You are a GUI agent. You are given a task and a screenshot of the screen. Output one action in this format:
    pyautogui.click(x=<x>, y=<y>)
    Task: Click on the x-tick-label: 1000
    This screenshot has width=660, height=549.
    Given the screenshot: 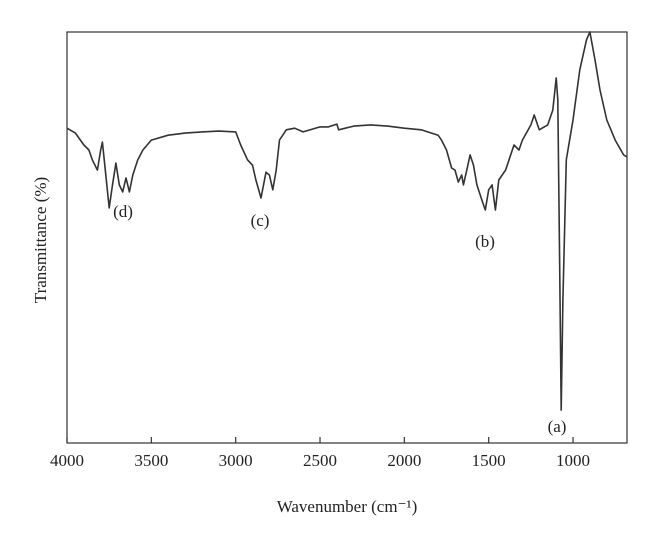 What is the action you would take?
    pyautogui.click(x=573, y=460)
    